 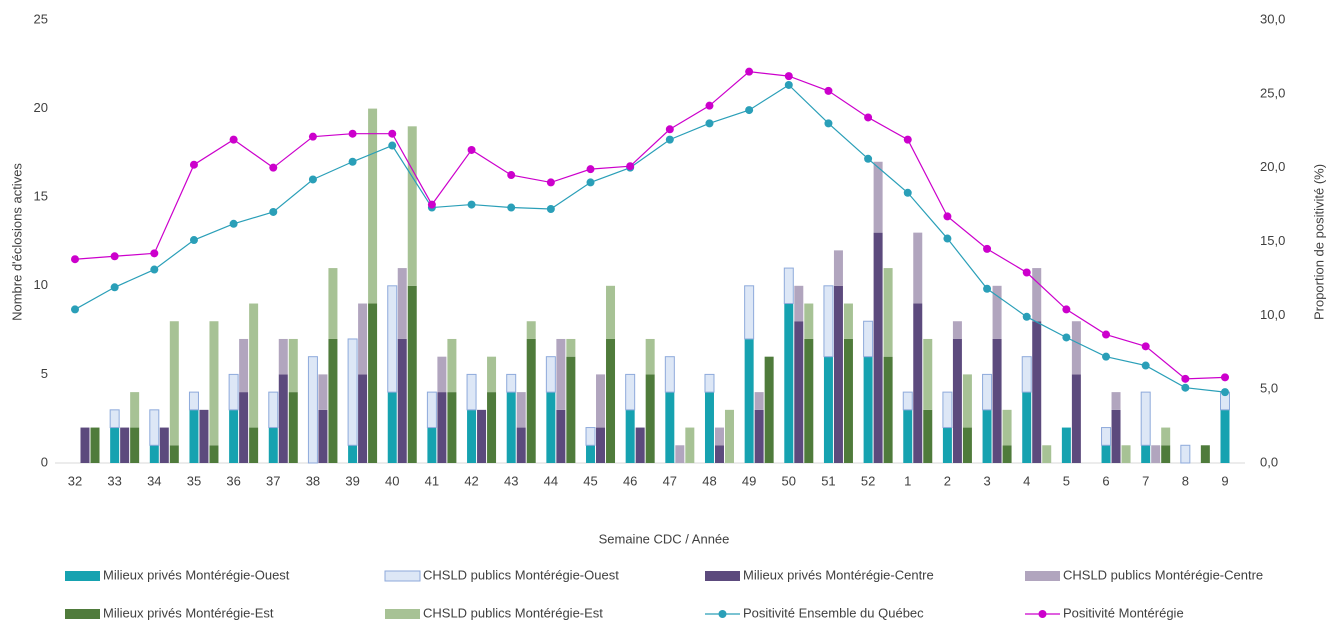 I want to click on y-axis-title: Nombre d'éclosions actives, so click(x=16, y=242).